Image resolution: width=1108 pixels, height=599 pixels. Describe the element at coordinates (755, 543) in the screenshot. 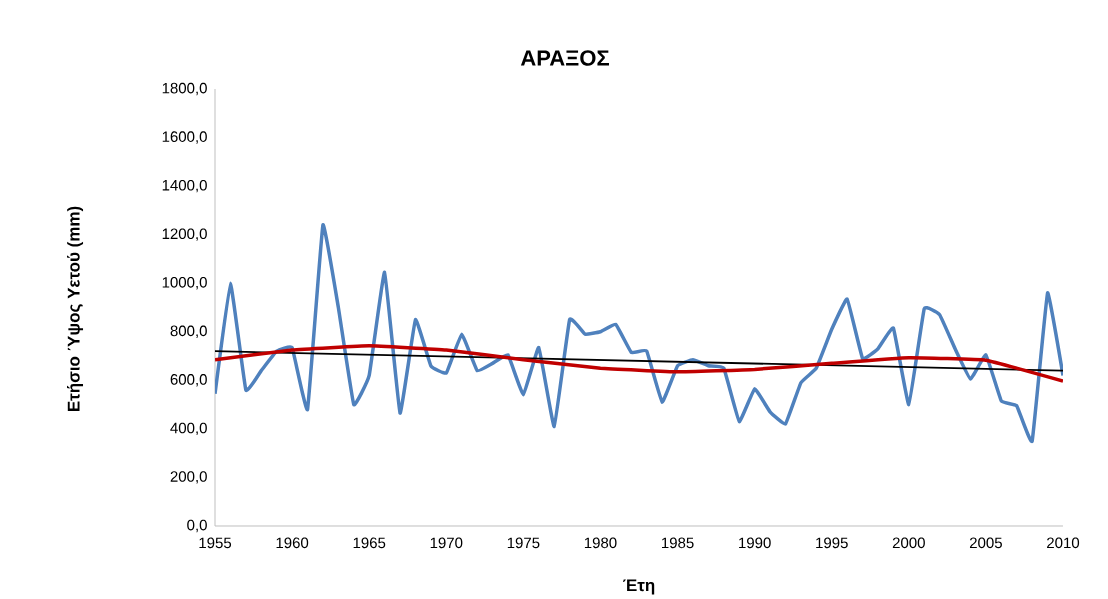

I see `x-tick-label: 1990` at that location.